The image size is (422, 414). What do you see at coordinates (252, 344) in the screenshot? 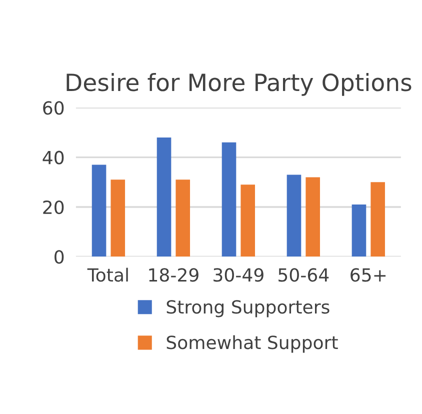
I see `legend-label: Somewhat Support` at bounding box center [252, 344].